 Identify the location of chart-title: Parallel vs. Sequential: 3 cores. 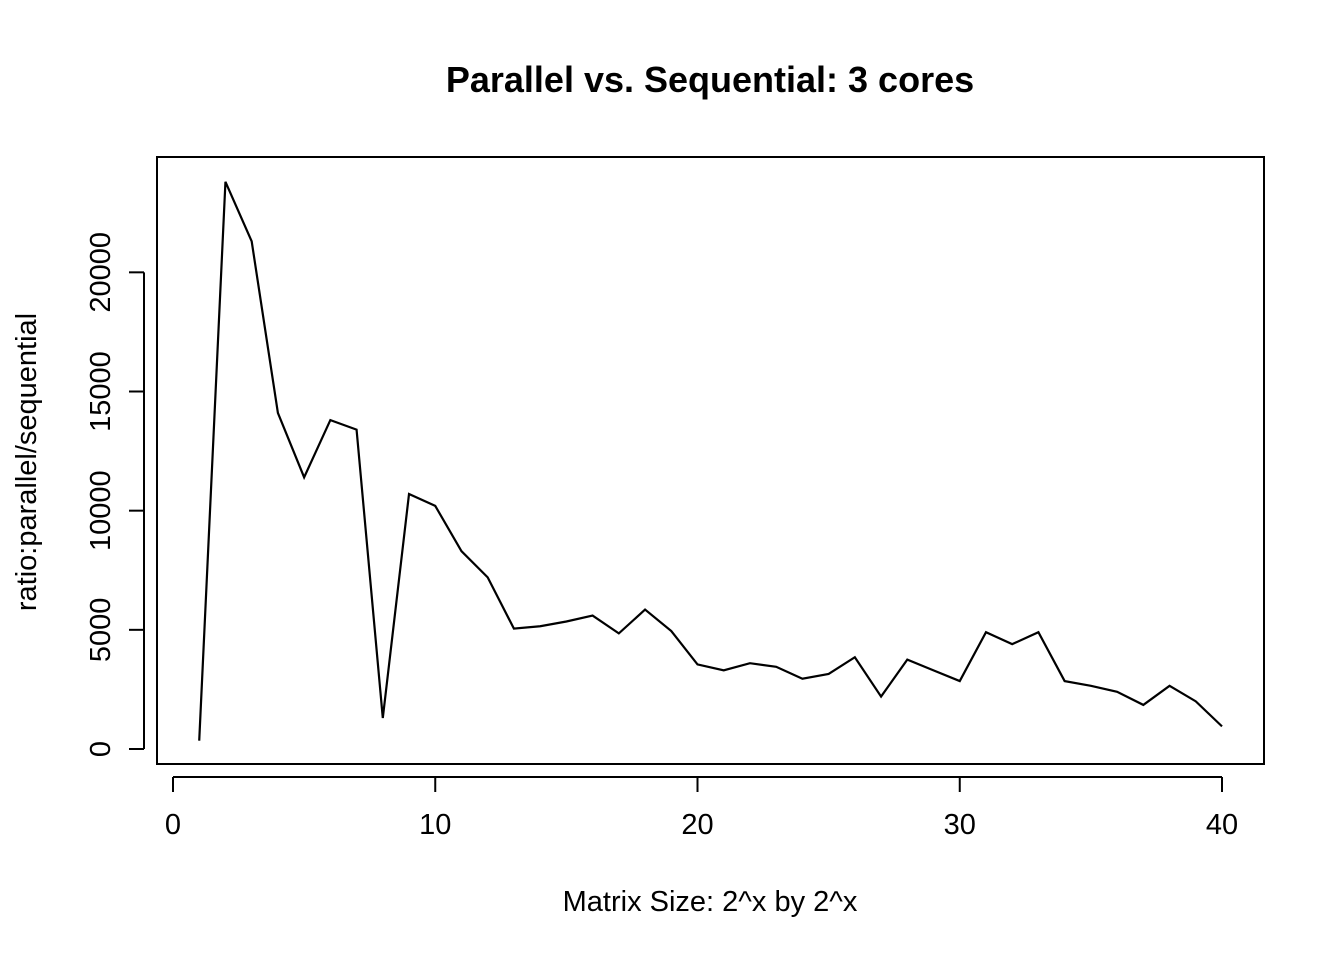
(710, 79).